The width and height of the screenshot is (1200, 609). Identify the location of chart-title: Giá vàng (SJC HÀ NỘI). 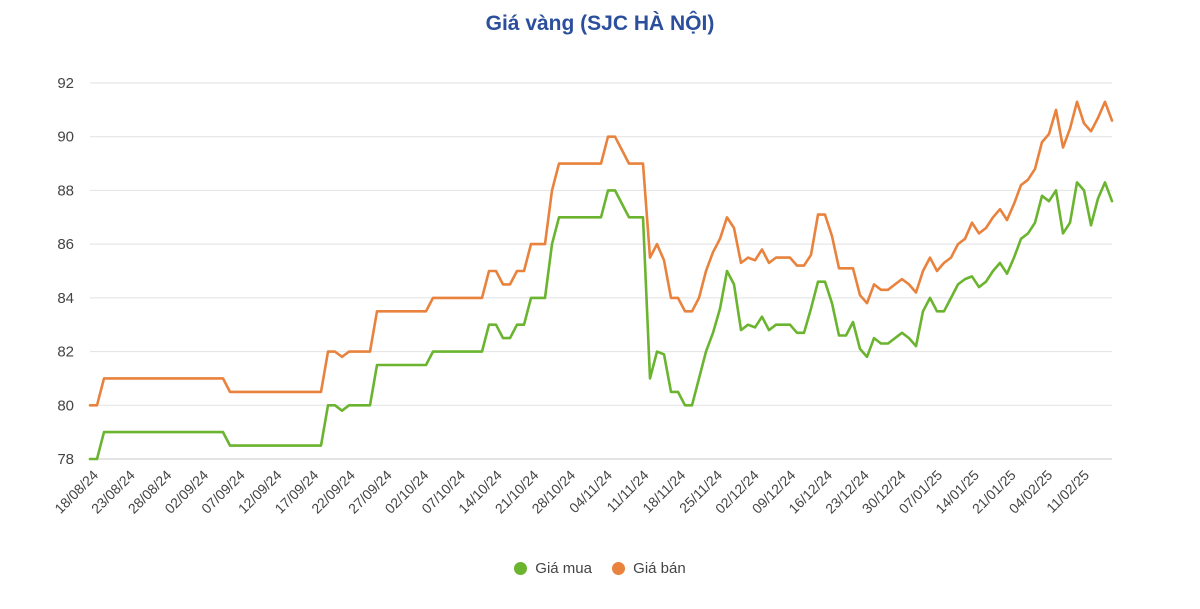
(600, 23).